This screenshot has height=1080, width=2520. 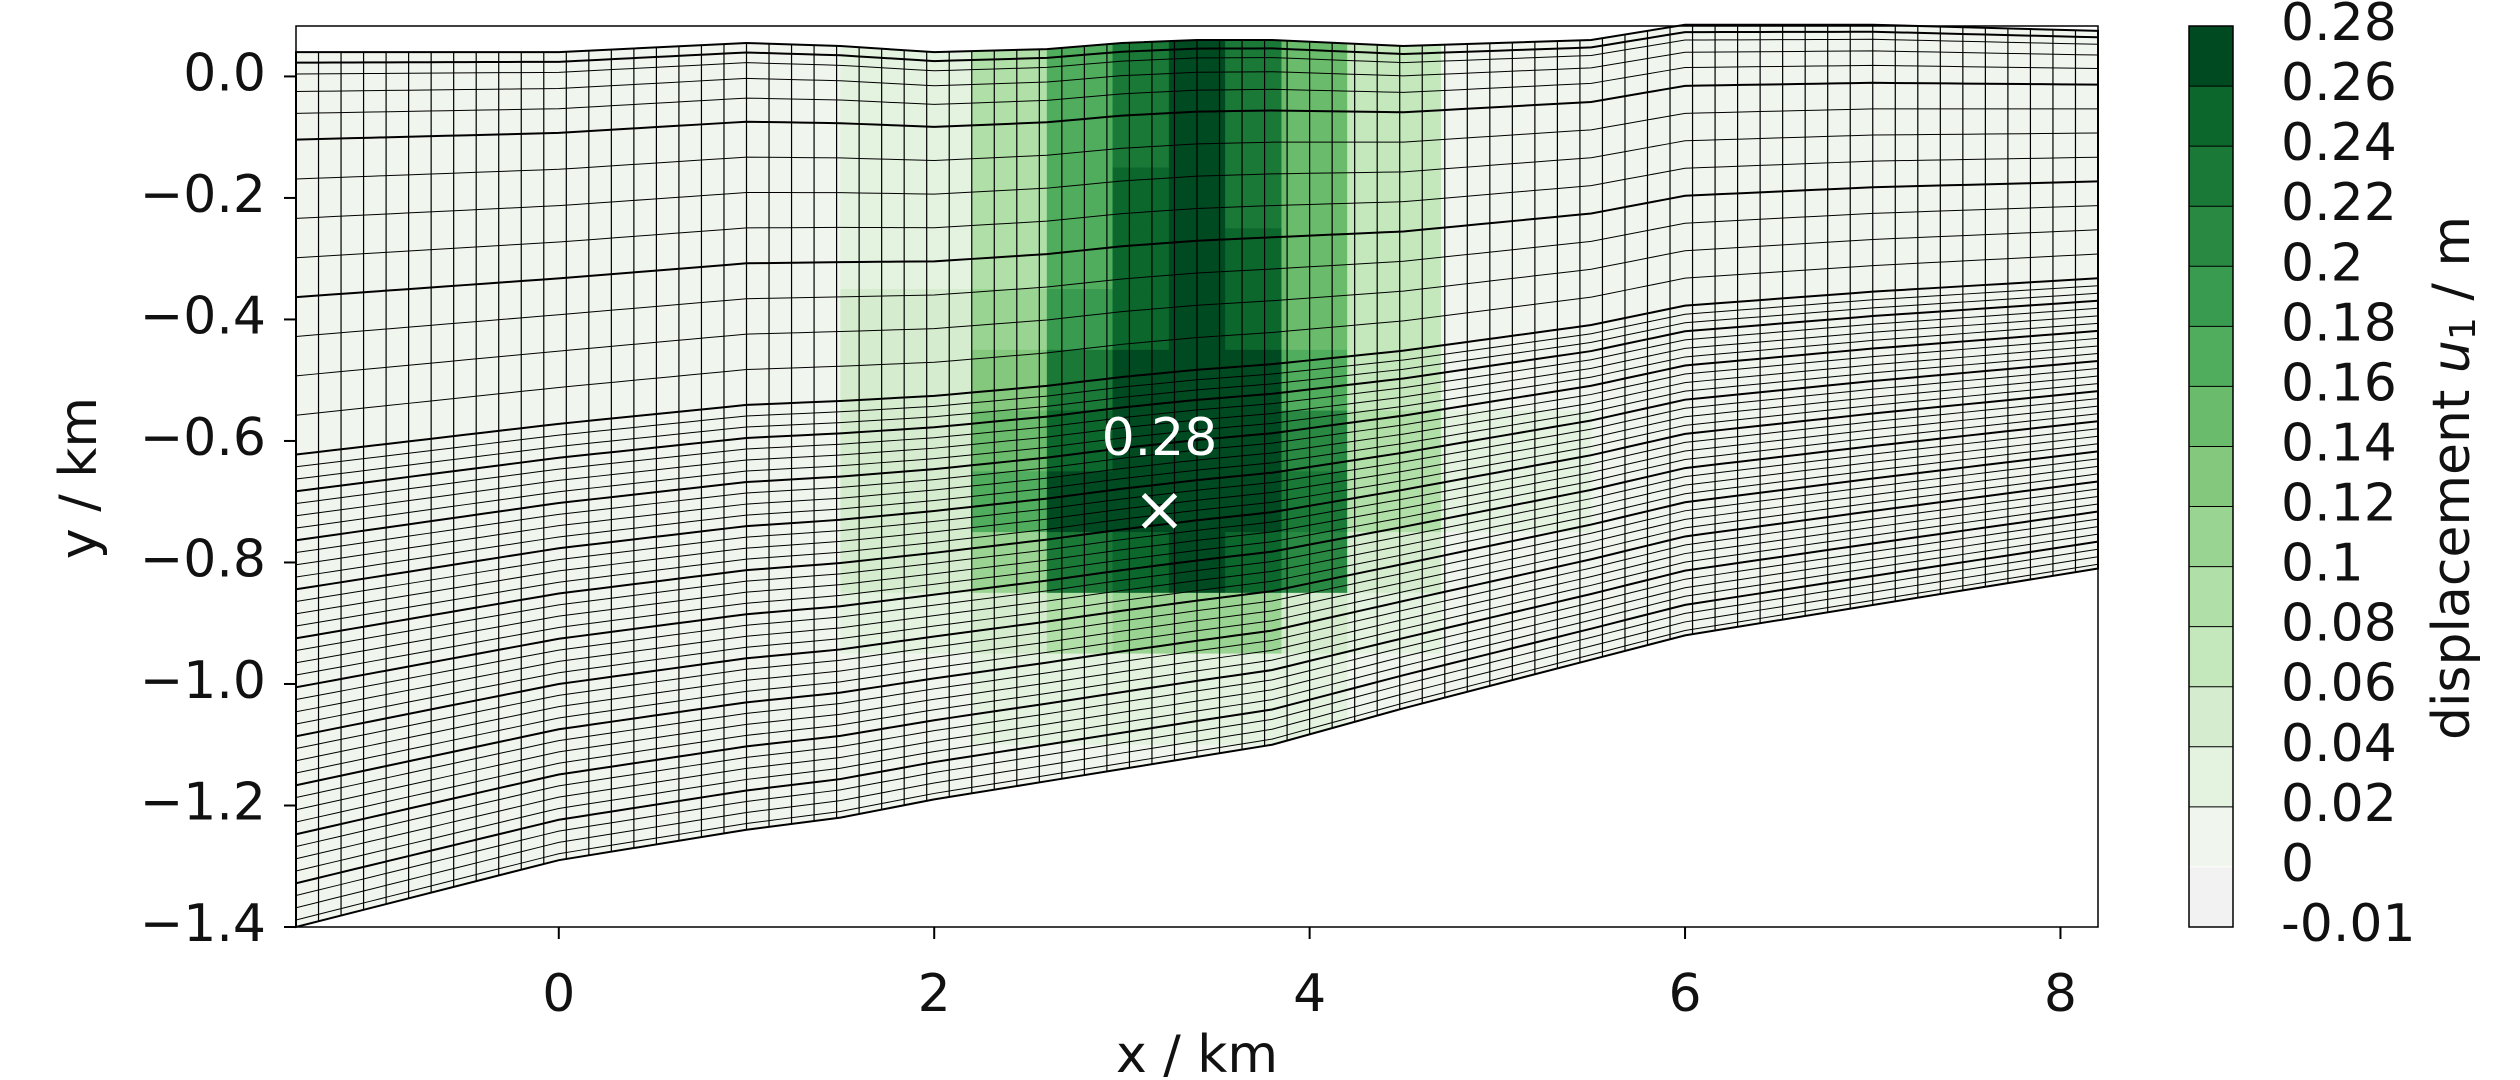 What do you see at coordinates (79, 478) in the screenshot?
I see `y-axis-label: y / km` at bounding box center [79, 478].